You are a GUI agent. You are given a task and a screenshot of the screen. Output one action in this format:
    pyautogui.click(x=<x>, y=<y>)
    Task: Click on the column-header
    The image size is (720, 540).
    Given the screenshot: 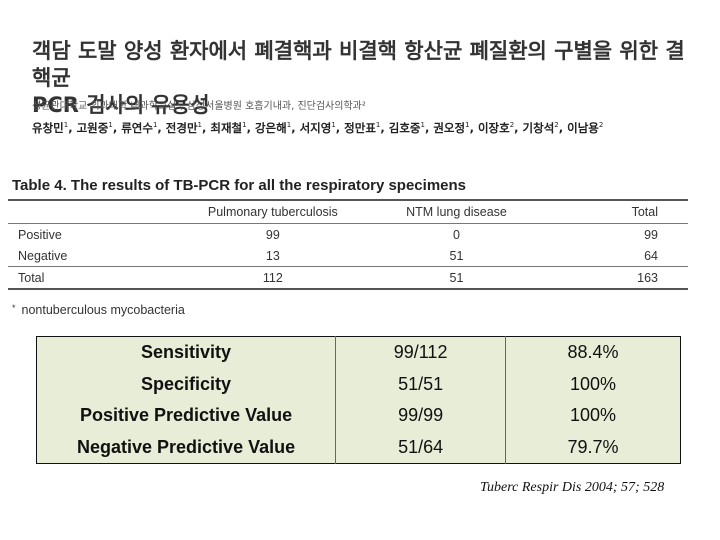 What is the action you would take?
    pyautogui.click(x=88, y=212)
    